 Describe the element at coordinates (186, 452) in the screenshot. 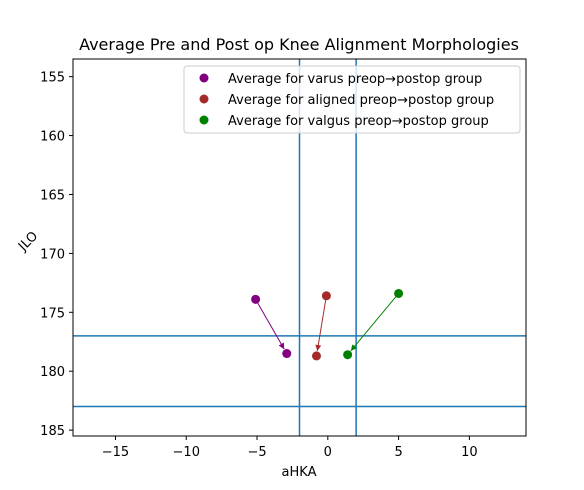

I see `x-tick-label: −10` at that location.